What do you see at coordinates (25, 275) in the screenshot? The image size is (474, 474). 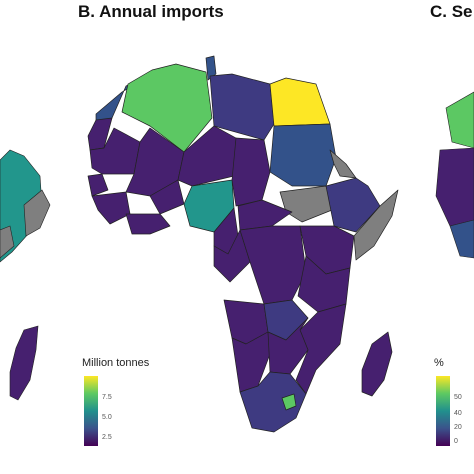 I see `left-panel-fragment` at bounding box center [25, 275].